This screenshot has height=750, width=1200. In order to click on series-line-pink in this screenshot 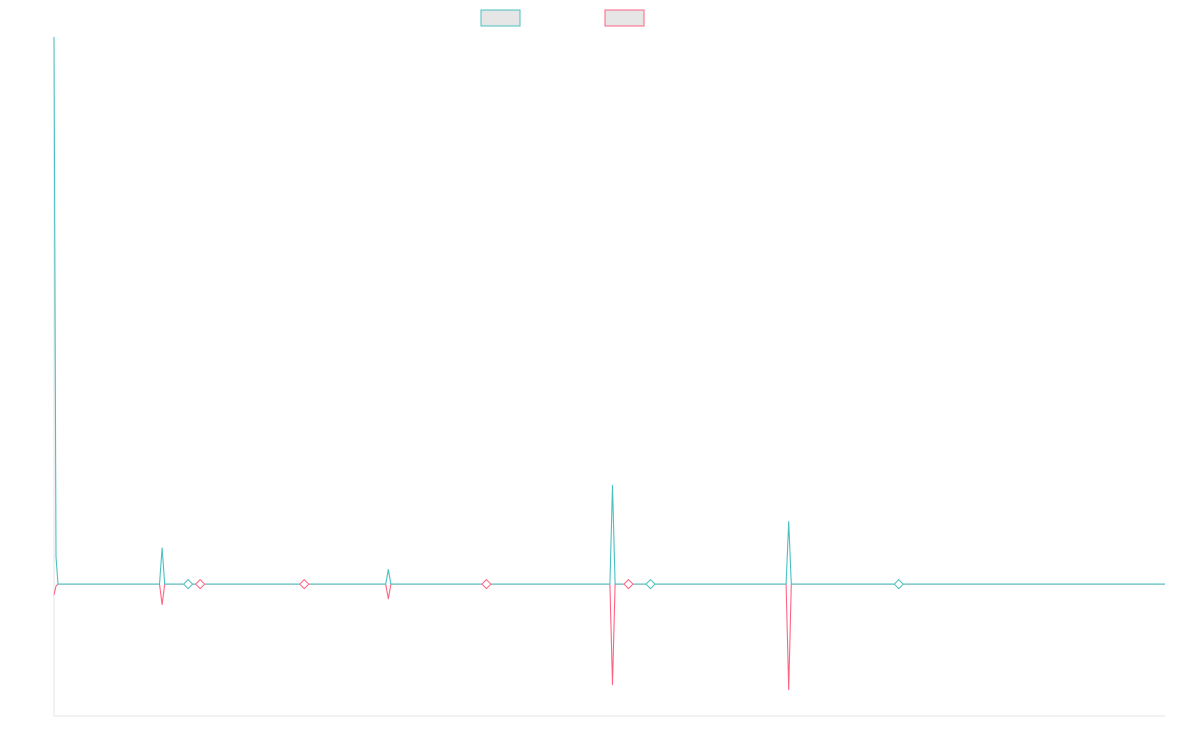, I will do `click(609, 637)`.